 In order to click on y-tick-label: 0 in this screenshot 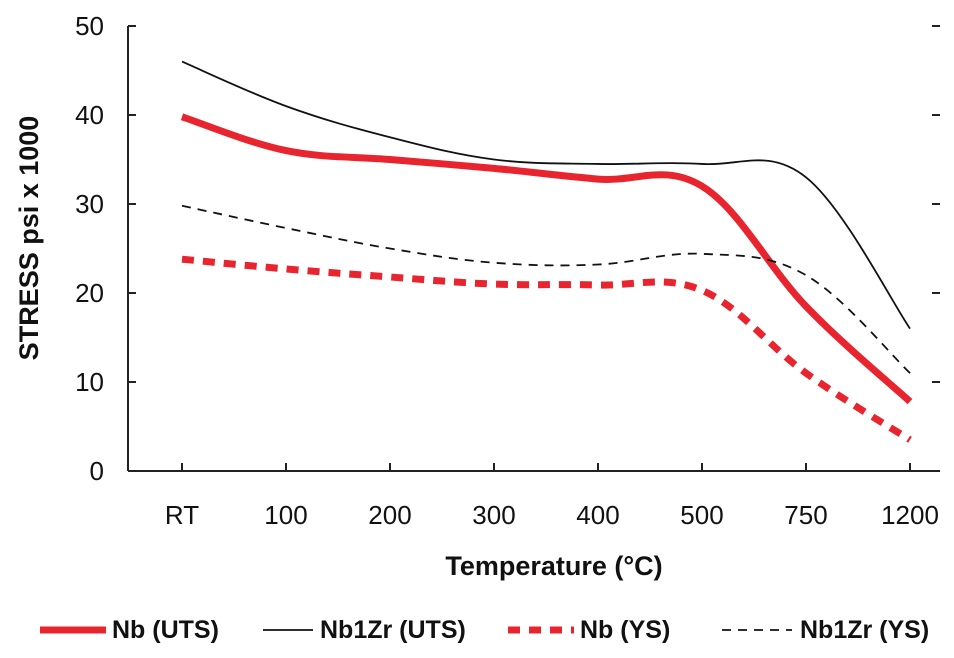, I will do `click(97, 471)`.